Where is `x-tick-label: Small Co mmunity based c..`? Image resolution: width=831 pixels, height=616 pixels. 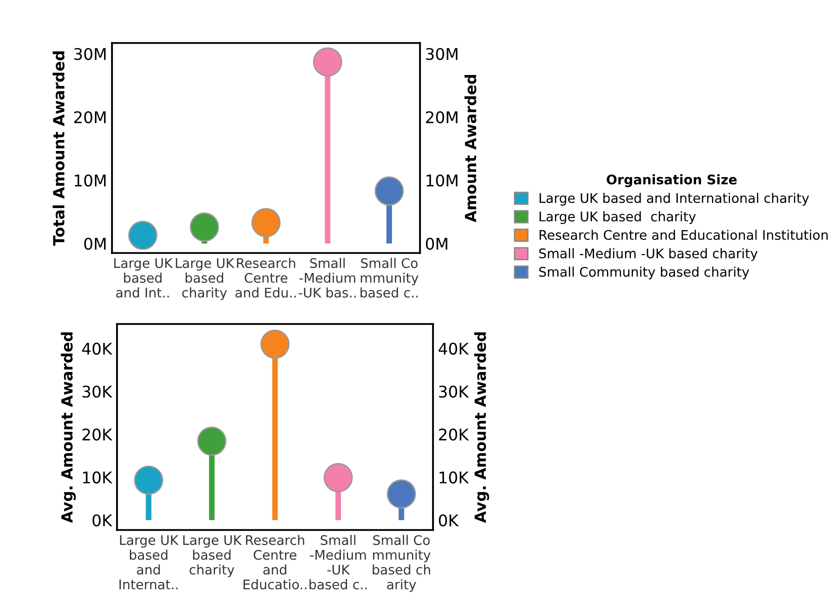
x-tick-label: Small Co mmunity based c.. is located at coordinates (389, 278).